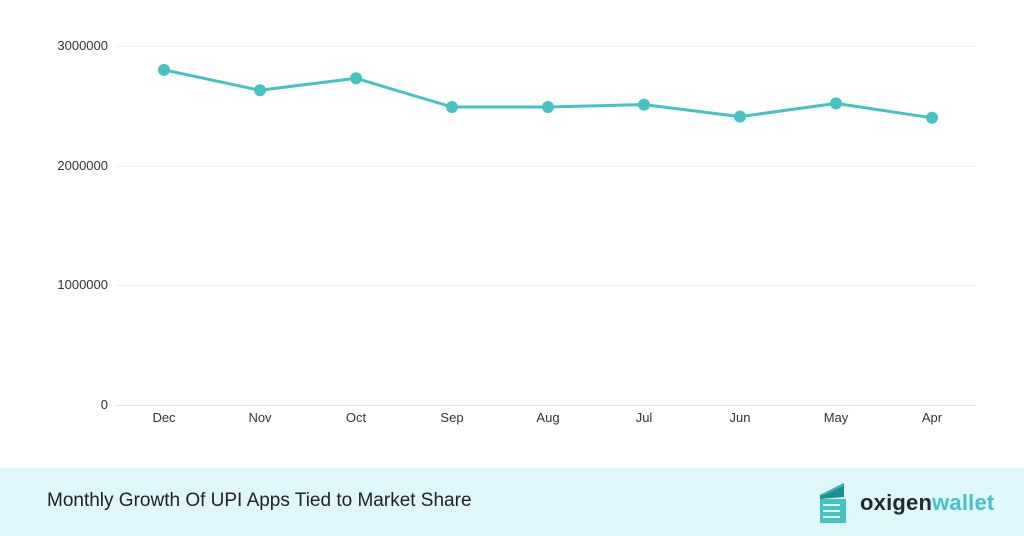 The height and width of the screenshot is (536, 1024). Describe the element at coordinates (644, 417) in the screenshot. I see `x-tick-label: Jul` at that location.